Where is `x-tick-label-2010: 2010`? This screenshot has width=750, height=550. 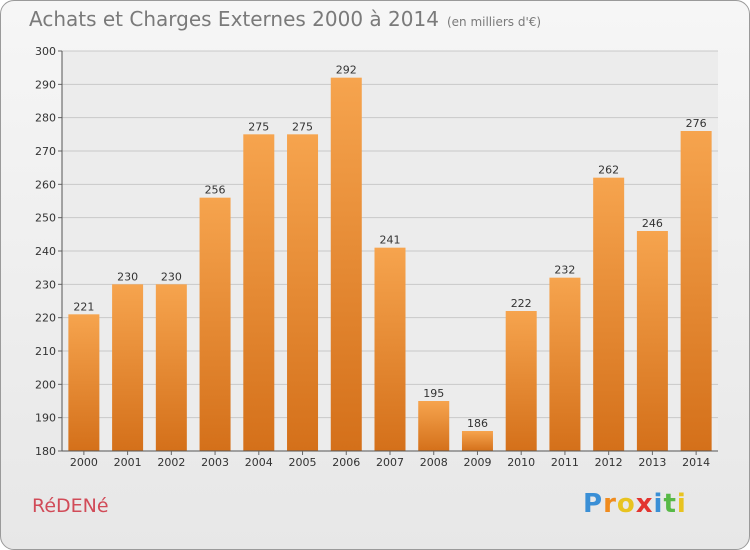
x-tick-label-2010: 2010 is located at coordinates (521, 462).